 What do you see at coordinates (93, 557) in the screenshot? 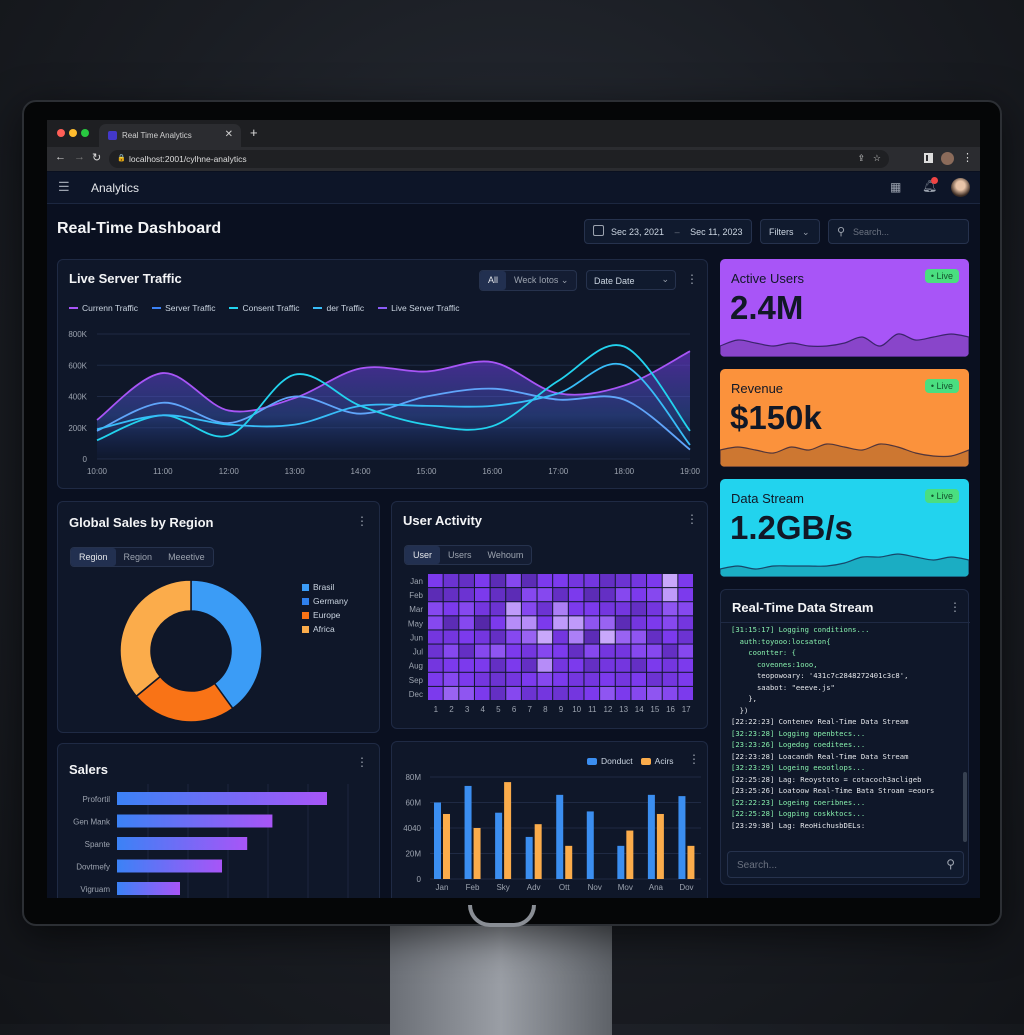
I see `tab-region: Region` at bounding box center [93, 557].